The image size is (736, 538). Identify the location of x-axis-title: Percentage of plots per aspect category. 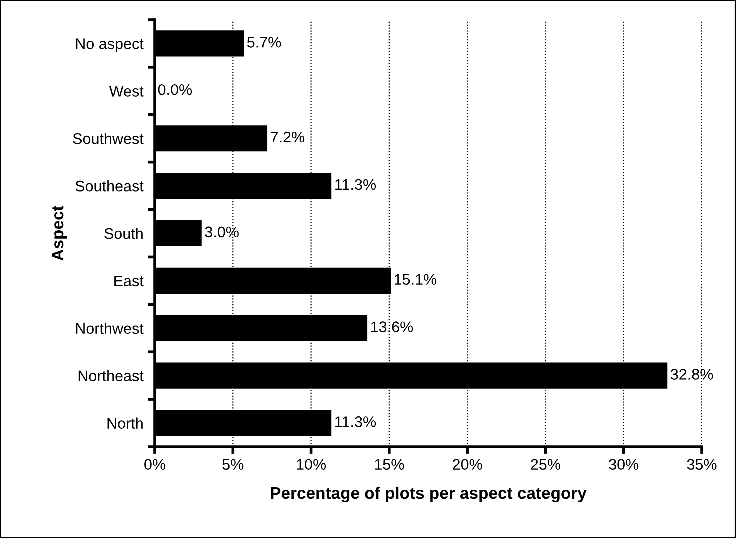
(429, 494).